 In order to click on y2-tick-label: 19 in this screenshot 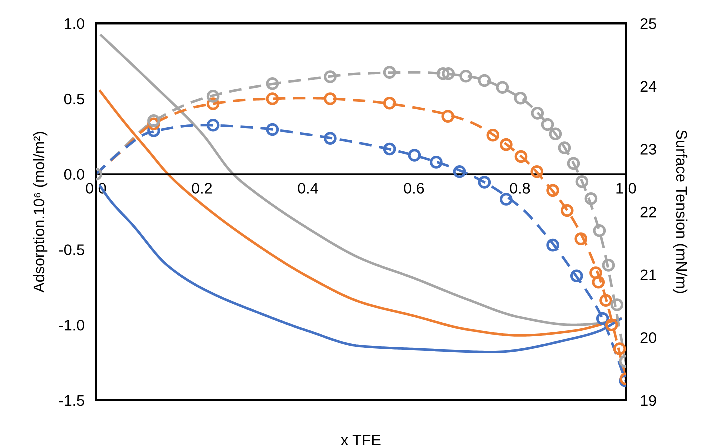, I will do `click(648, 400)`.